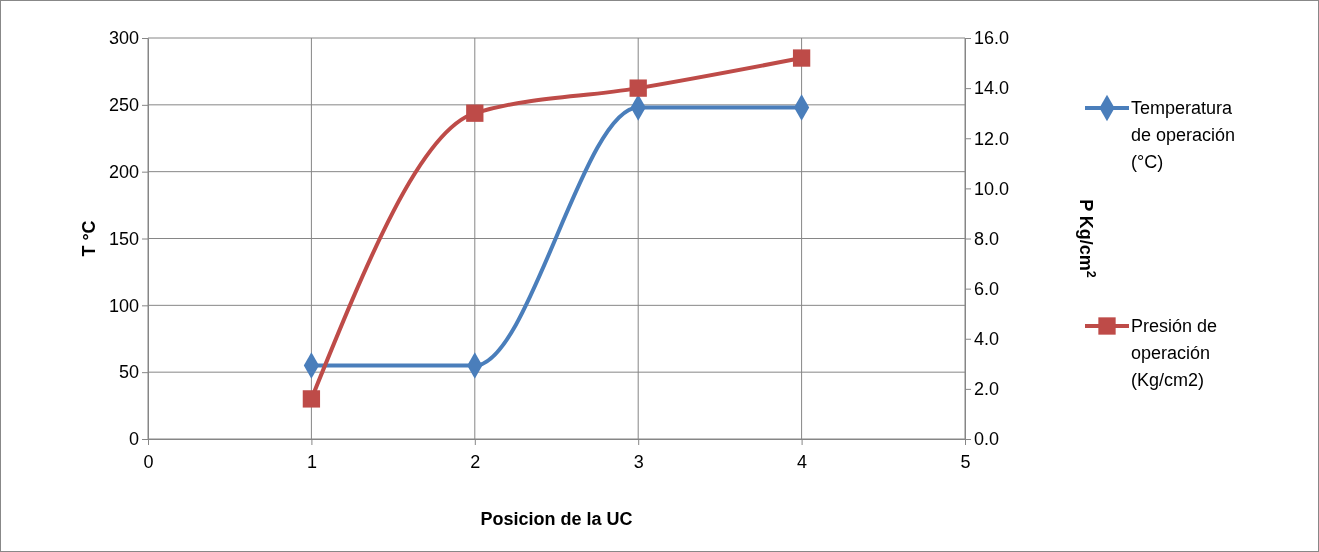 This screenshot has width=1319, height=552. What do you see at coordinates (133, 439) in the screenshot?
I see `y-tick-label: 0` at bounding box center [133, 439].